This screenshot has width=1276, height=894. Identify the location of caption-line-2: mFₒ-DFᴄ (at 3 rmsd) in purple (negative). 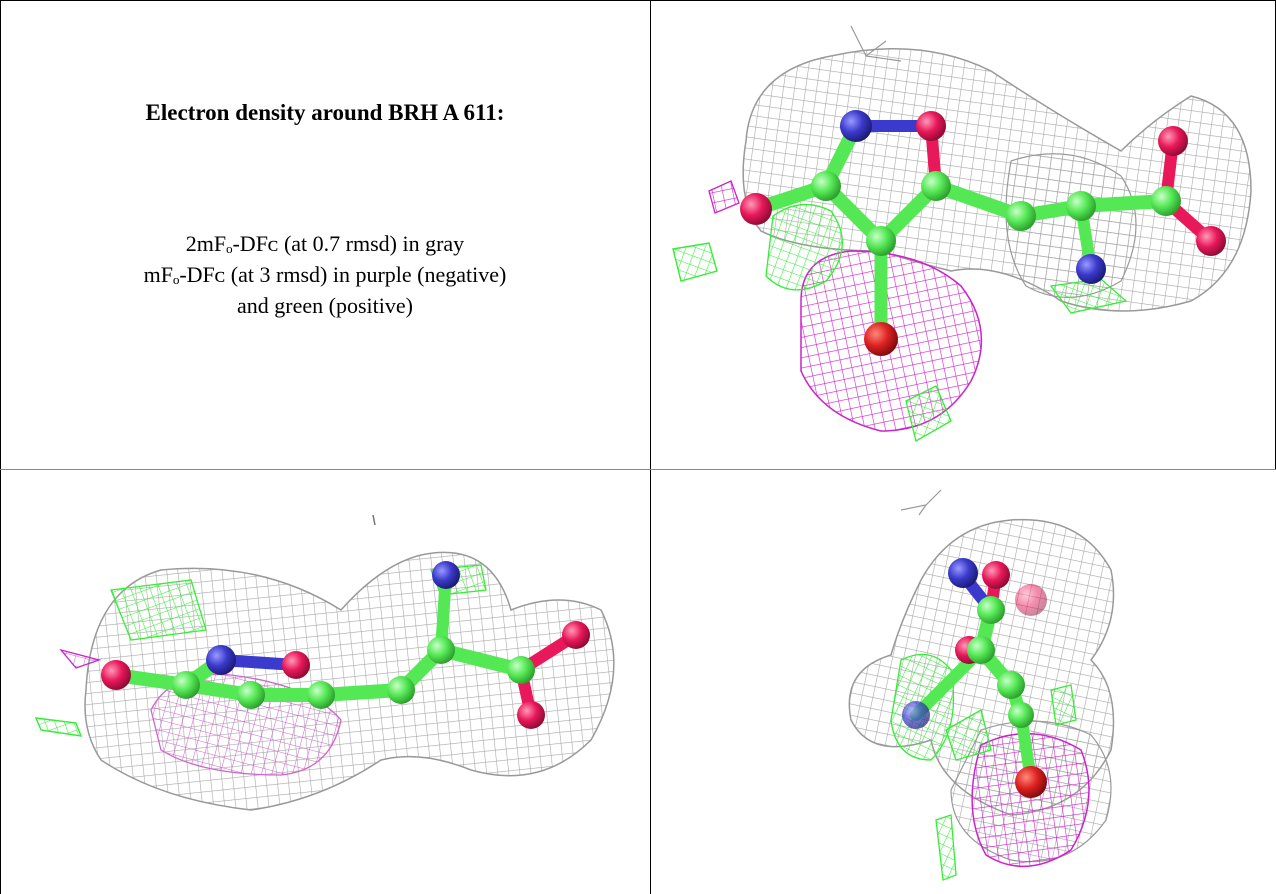
(325, 274).